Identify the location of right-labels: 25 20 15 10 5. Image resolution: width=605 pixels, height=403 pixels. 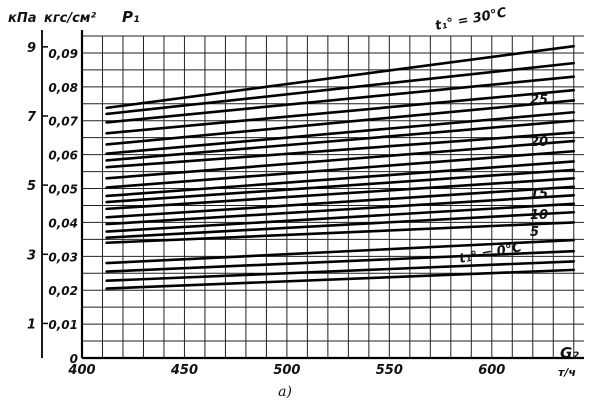
(539, 166).